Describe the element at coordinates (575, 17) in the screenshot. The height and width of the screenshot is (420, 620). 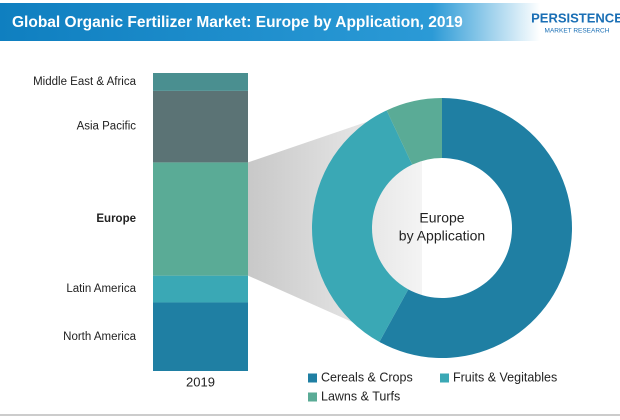
I see `logo-main: PERSISTENCE` at that location.